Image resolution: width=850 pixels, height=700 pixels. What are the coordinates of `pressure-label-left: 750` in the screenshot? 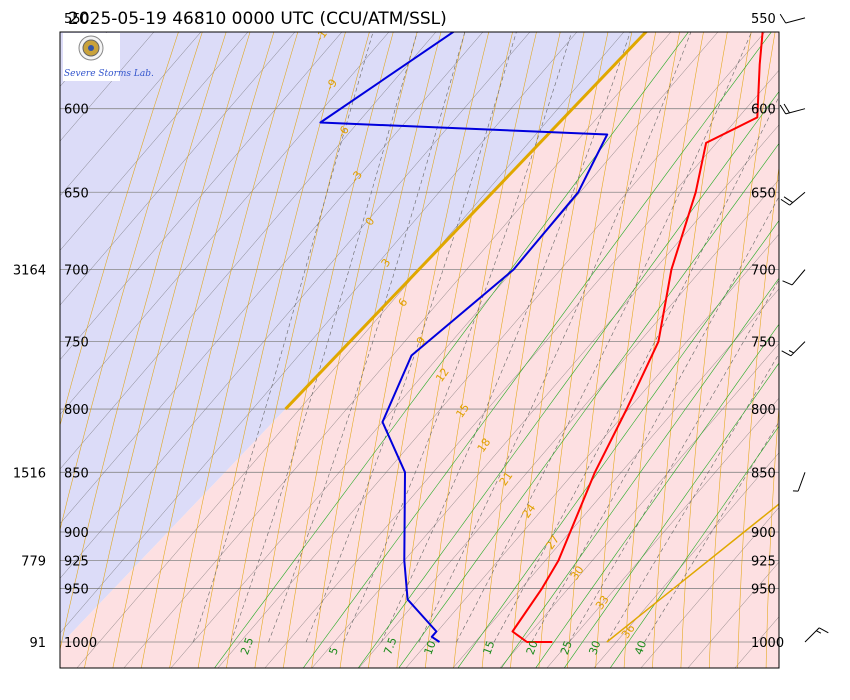 It's located at (76, 343).